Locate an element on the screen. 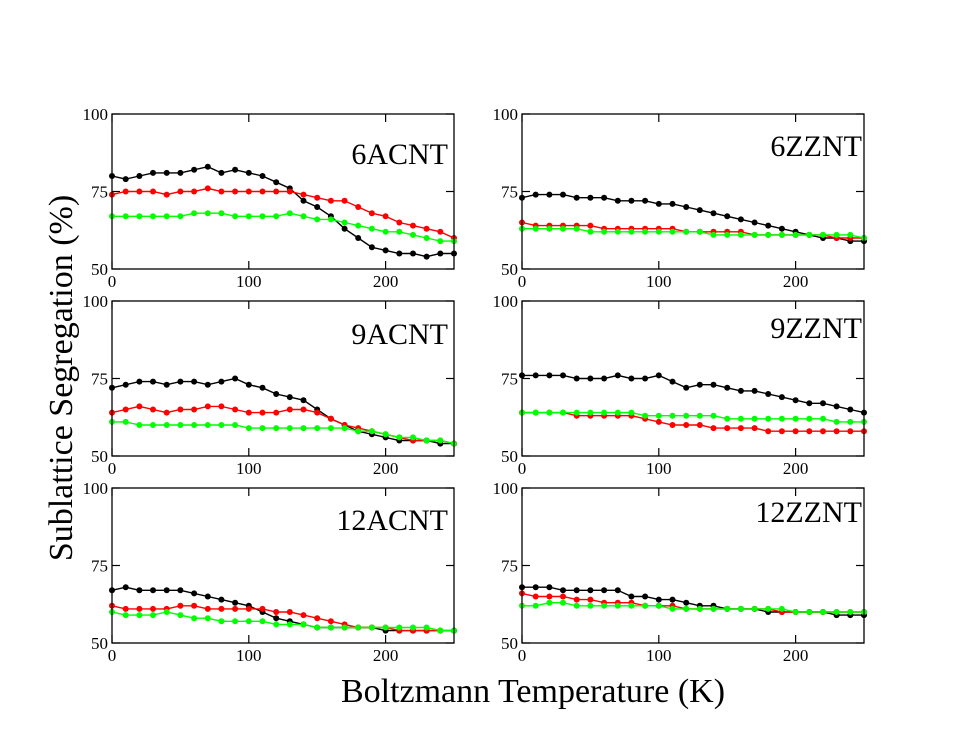 This screenshot has height=756, width=978. x-tick-label: 0 is located at coordinates (112, 655).